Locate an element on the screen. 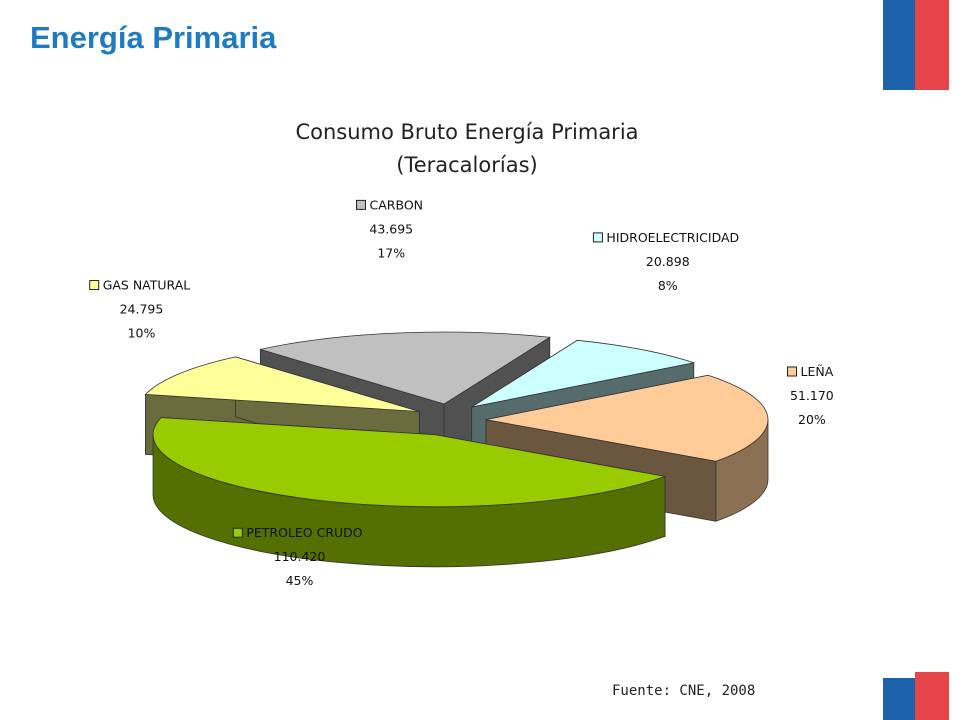 Image resolution: width=960 pixels, height=720 pixels. slice-percent-label: 20% is located at coordinates (812, 419).